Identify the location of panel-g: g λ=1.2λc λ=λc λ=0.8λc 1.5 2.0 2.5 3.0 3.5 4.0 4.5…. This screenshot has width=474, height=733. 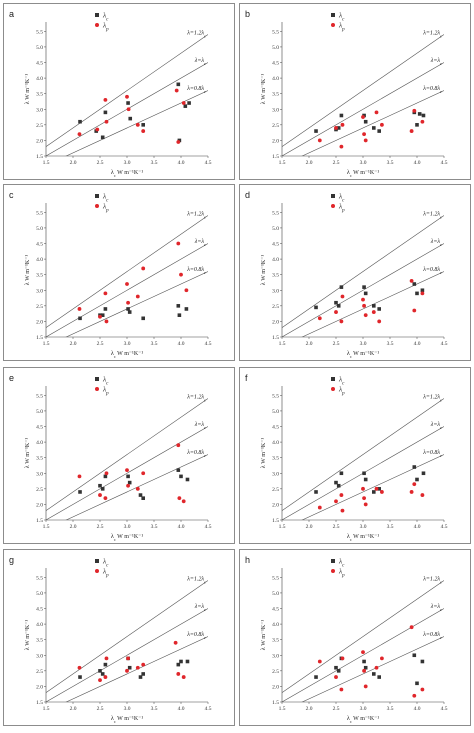
(119, 637).